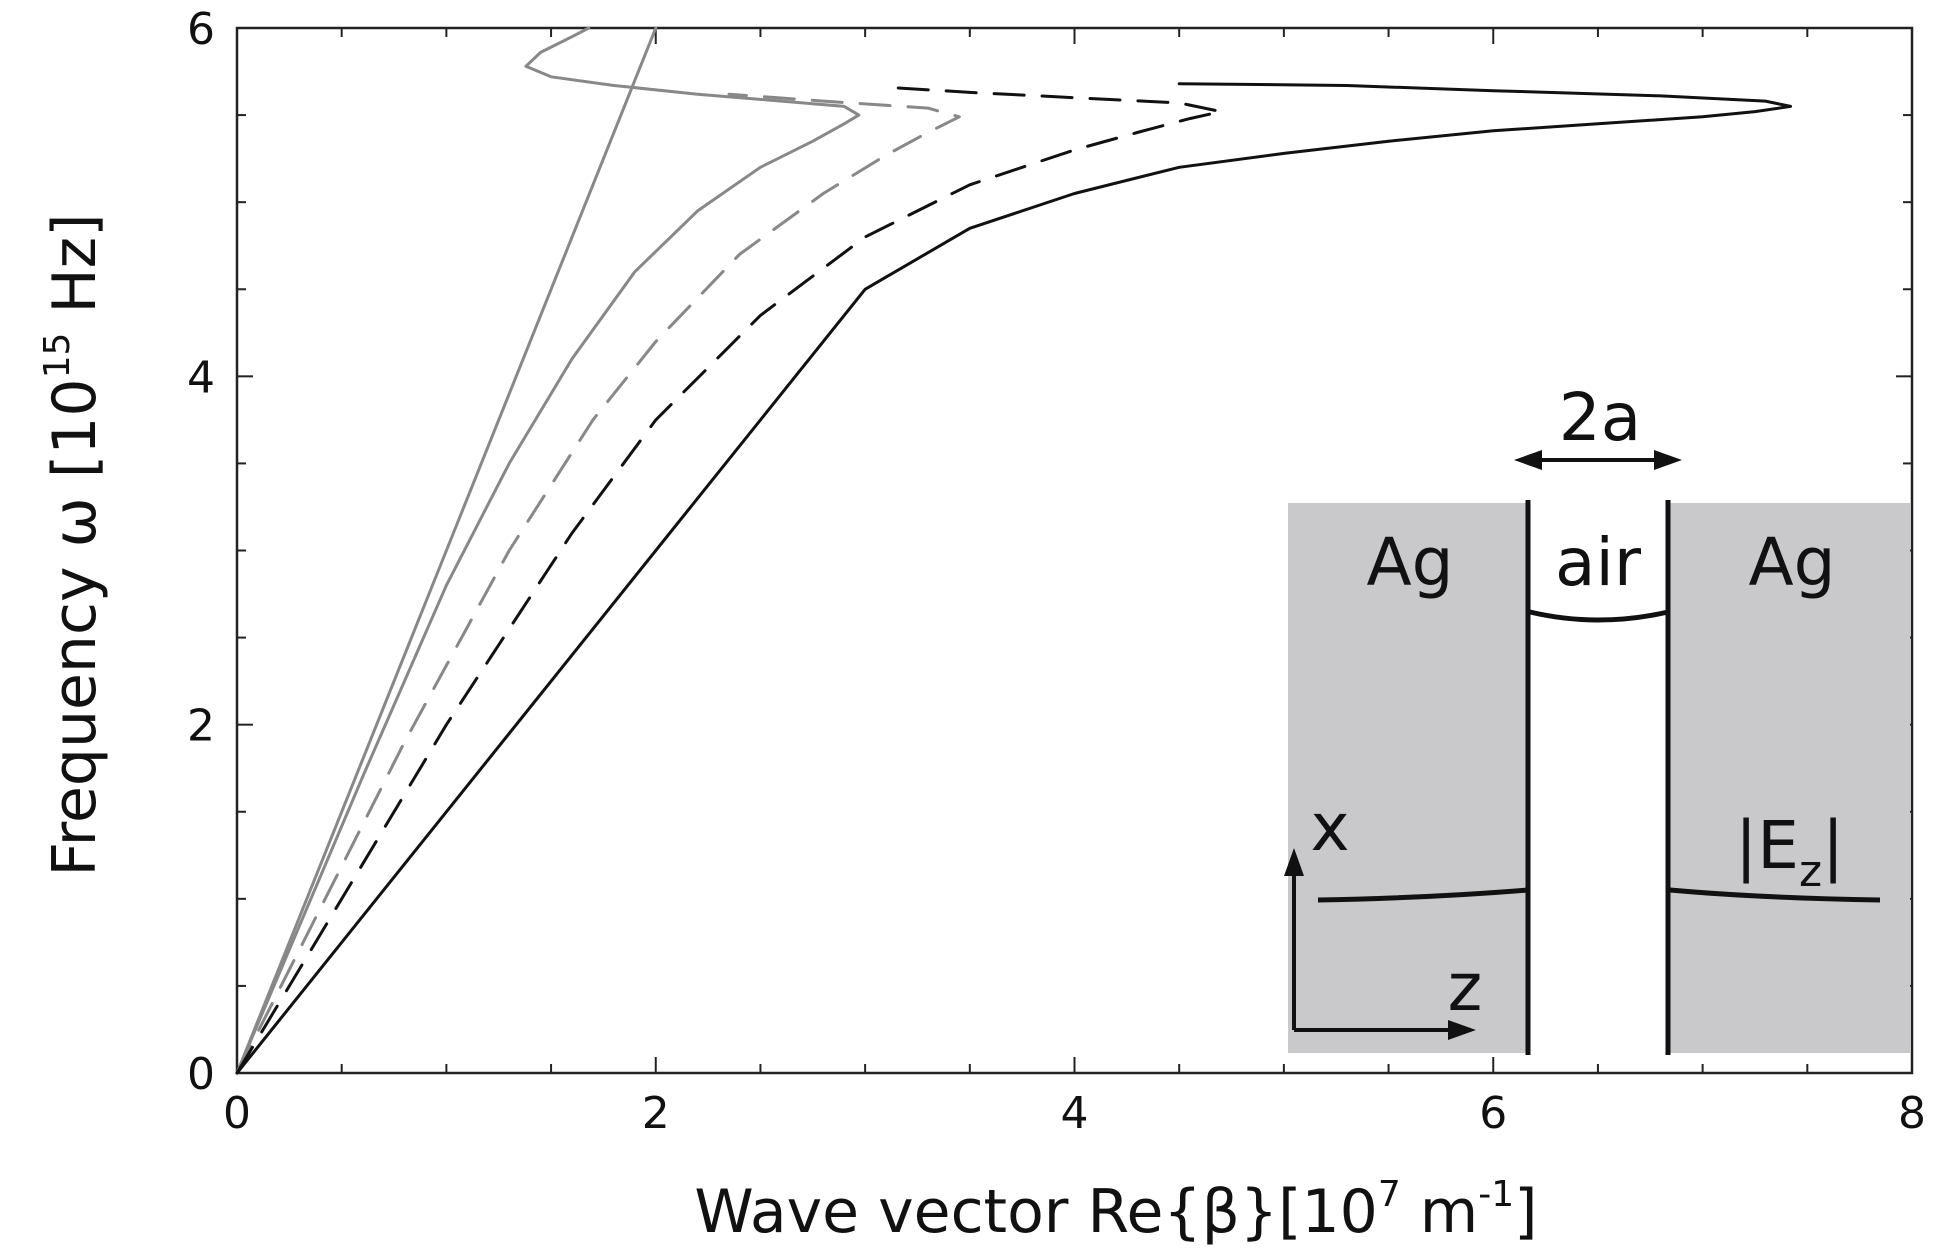 This screenshot has height=1251, width=1949. What do you see at coordinates (201, 29) in the screenshot?
I see `y-tick-label: 6` at bounding box center [201, 29].